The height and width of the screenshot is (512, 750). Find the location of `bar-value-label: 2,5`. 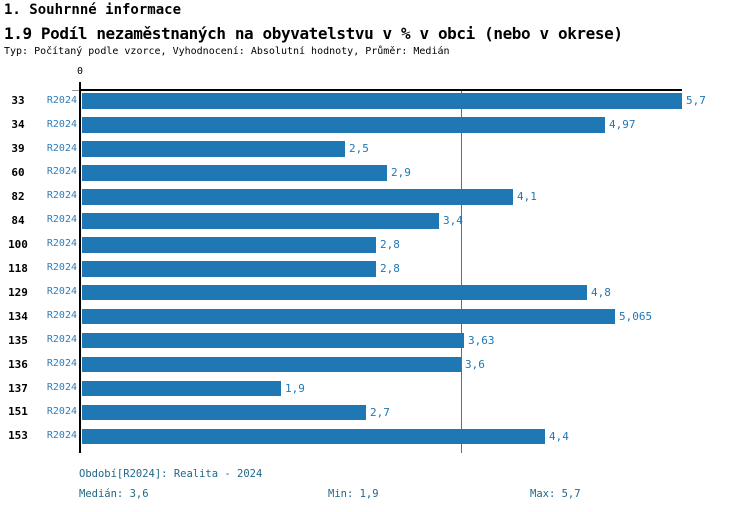

bar-value-label: 2,5 is located at coordinates (359, 149).